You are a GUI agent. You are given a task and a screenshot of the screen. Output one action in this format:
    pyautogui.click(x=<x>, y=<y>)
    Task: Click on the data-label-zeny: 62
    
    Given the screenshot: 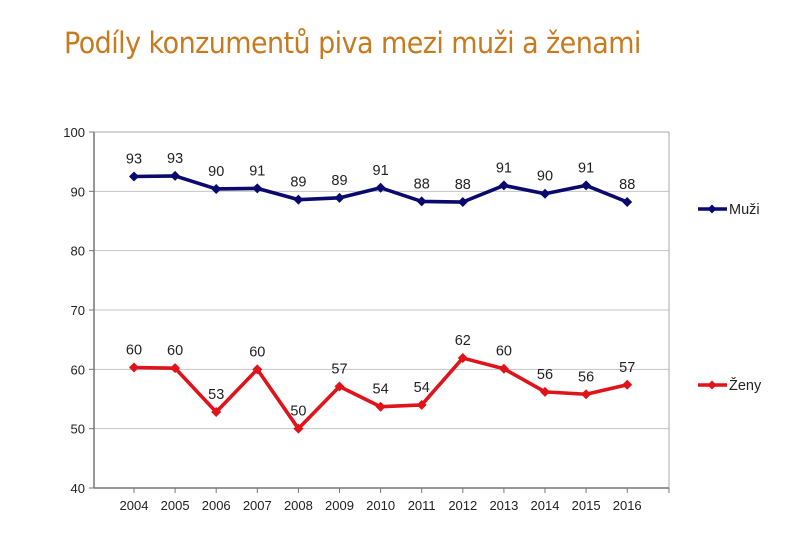 What is the action you would take?
    pyautogui.click(x=463, y=341)
    